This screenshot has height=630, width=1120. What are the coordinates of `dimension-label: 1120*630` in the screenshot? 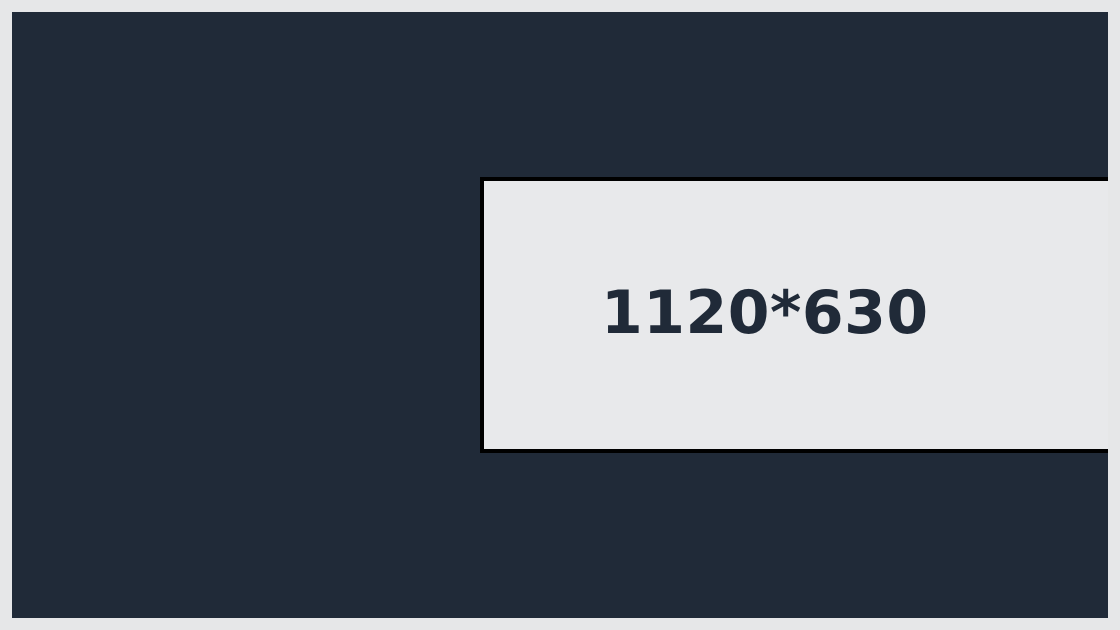 It's located at (765, 313).